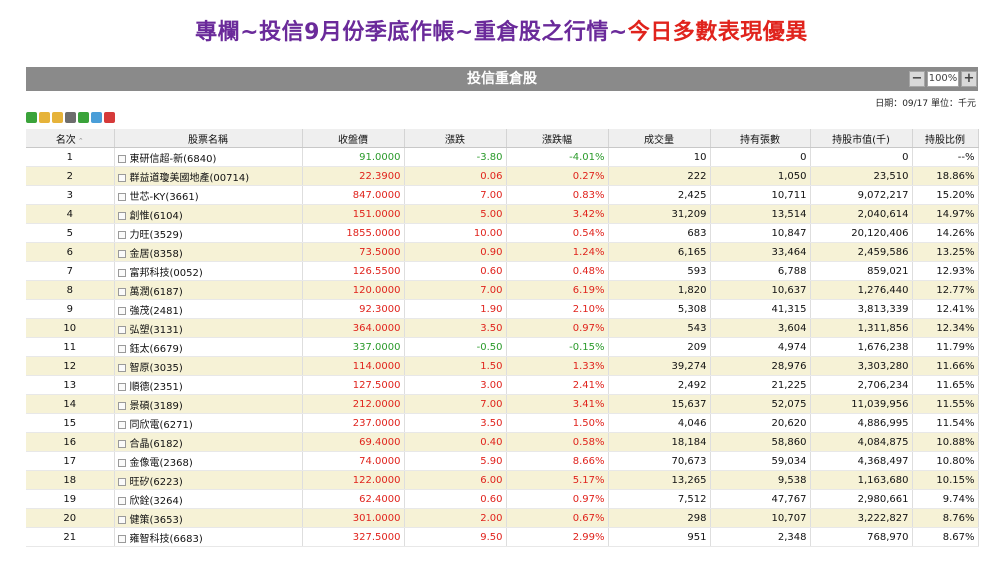  I want to click on cell-stock-name: 金像電(2368), so click(208, 461).